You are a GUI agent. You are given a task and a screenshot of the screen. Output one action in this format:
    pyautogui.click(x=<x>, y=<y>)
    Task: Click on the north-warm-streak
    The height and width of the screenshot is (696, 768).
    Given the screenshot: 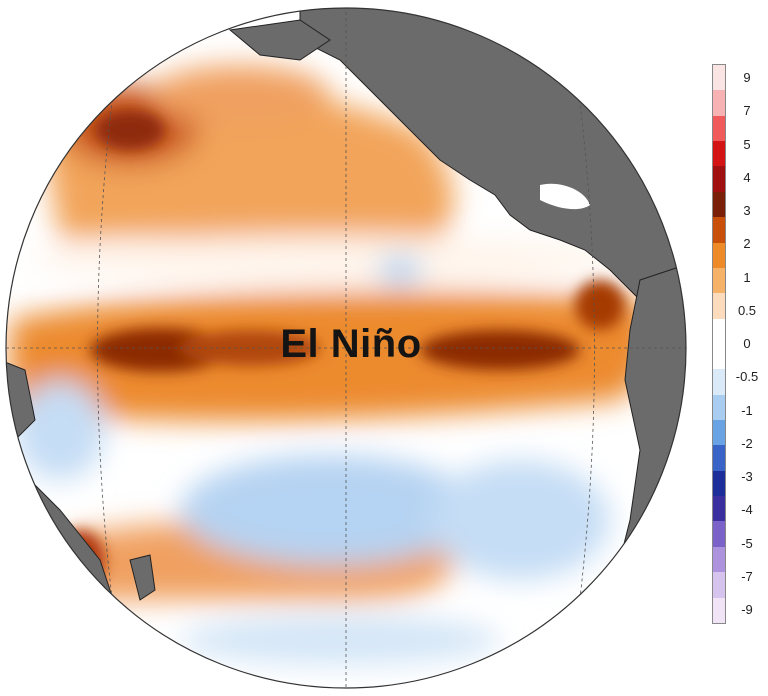 What is the action you would take?
    pyautogui.click(x=240, y=95)
    